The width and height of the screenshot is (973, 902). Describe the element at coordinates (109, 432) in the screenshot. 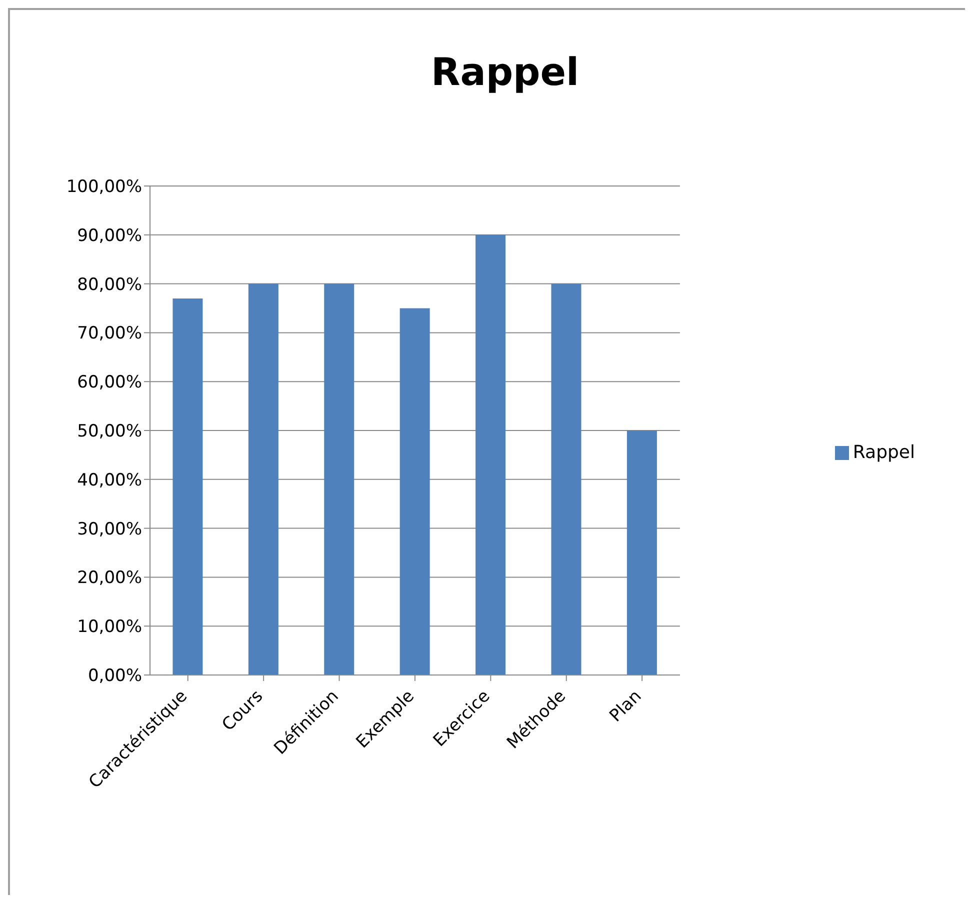

I see `y-tick-label: 50,00%` at that location.